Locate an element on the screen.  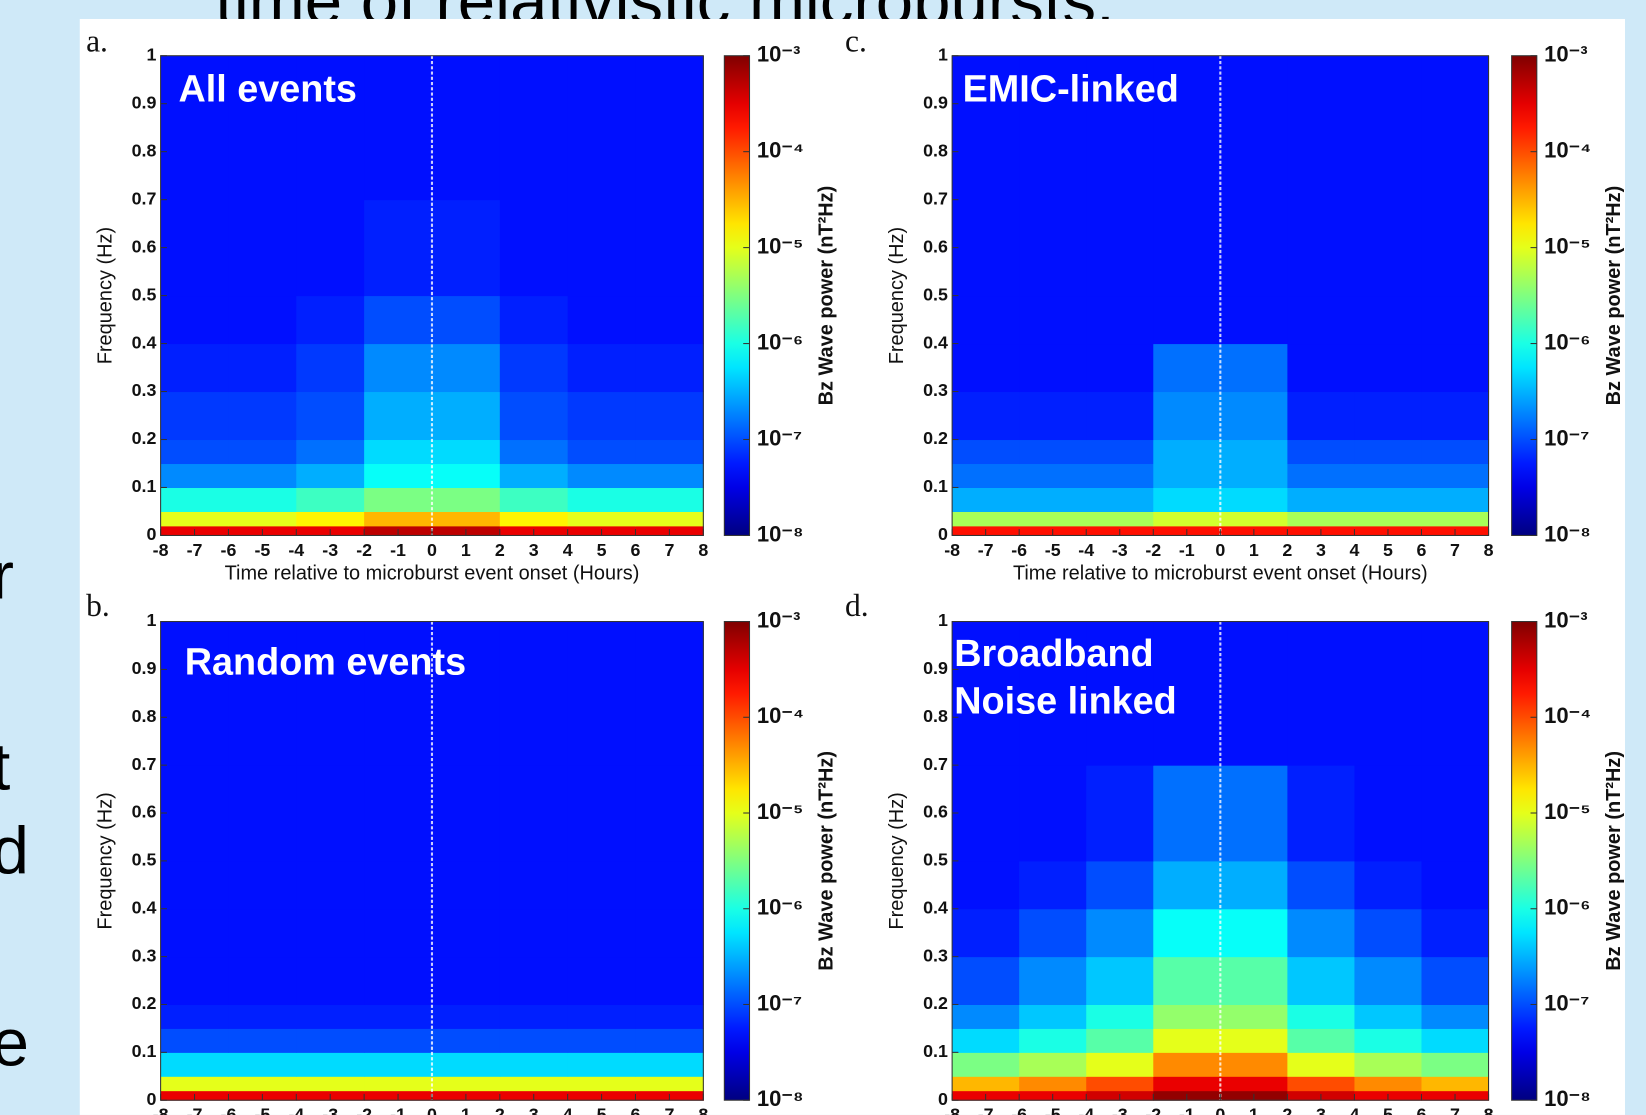
x-tick-label: -2 is located at coordinates (1153, 550).